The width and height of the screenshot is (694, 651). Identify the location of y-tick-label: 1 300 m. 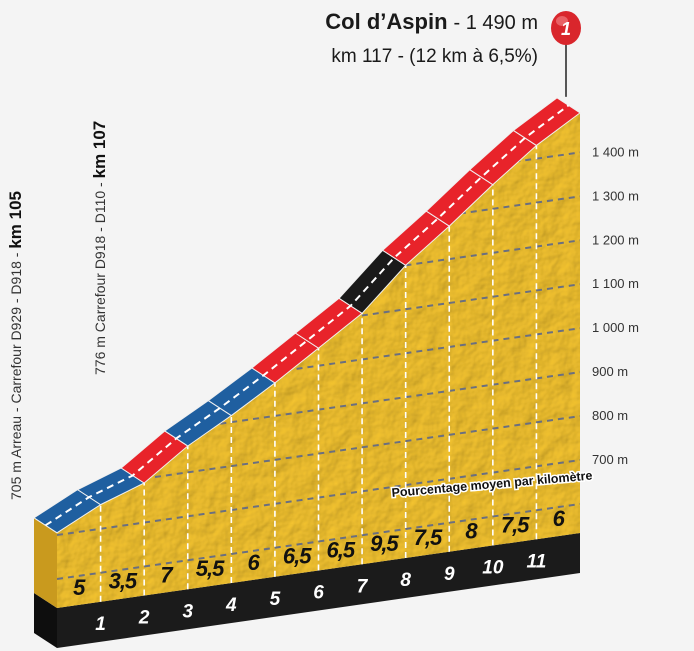
(615, 195).